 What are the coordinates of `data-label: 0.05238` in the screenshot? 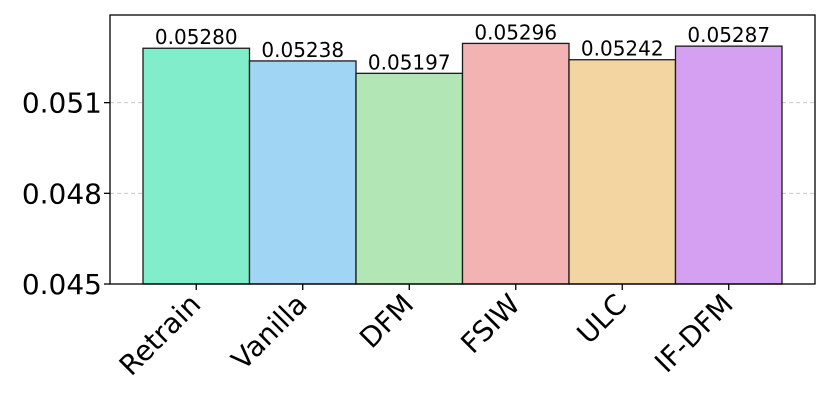 It's located at (302, 50).